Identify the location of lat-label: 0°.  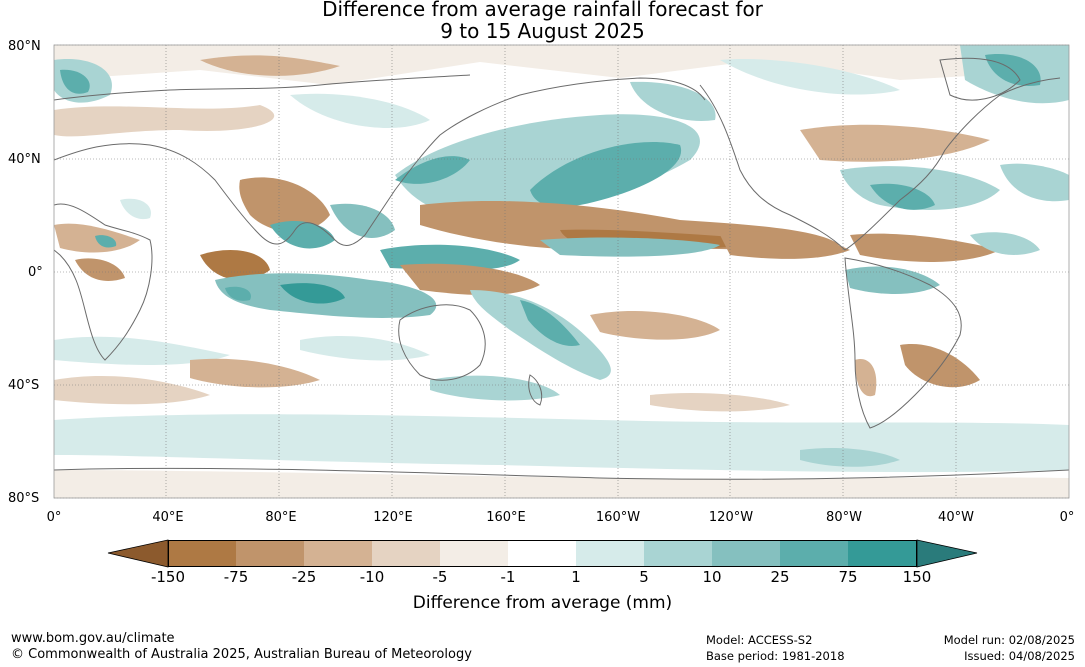
(35, 272).